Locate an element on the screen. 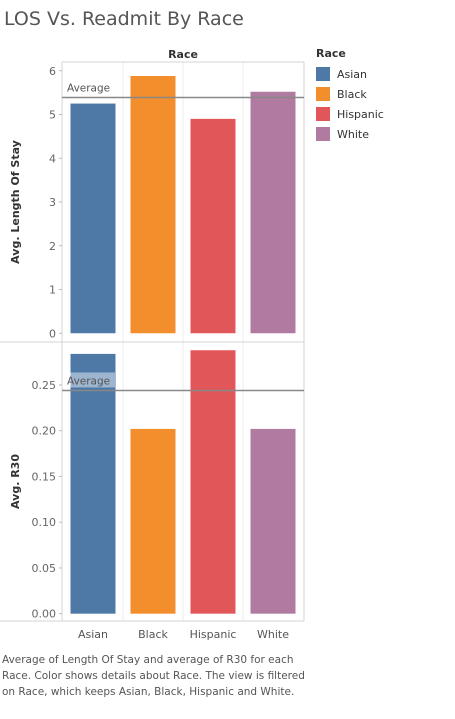 The image size is (455, 719). bar-los-white is located at coordinates (273, 212).